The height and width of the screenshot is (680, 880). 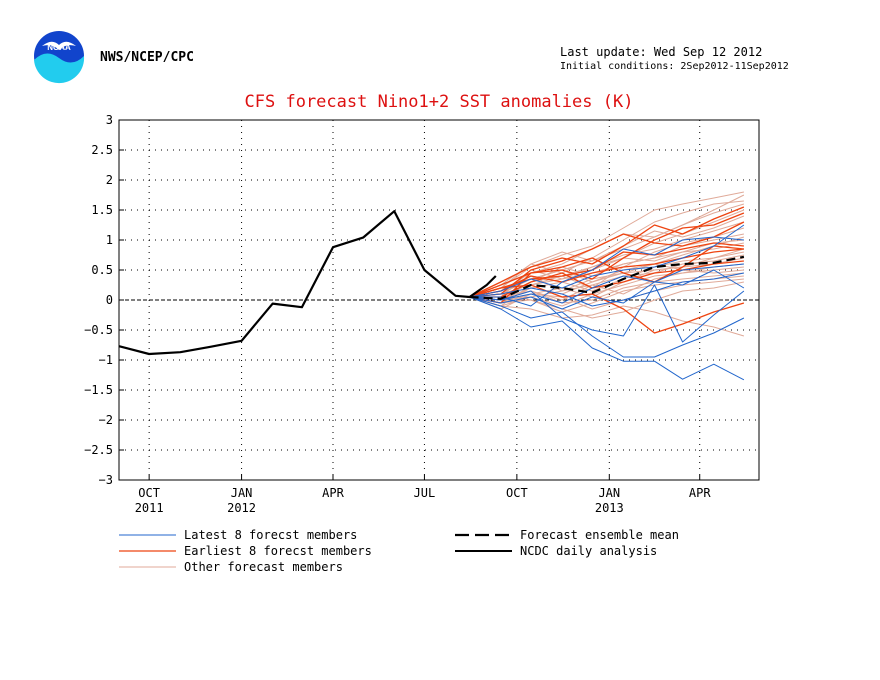 I want to click on y-tick-label: −3, so click(x=106, y=480).